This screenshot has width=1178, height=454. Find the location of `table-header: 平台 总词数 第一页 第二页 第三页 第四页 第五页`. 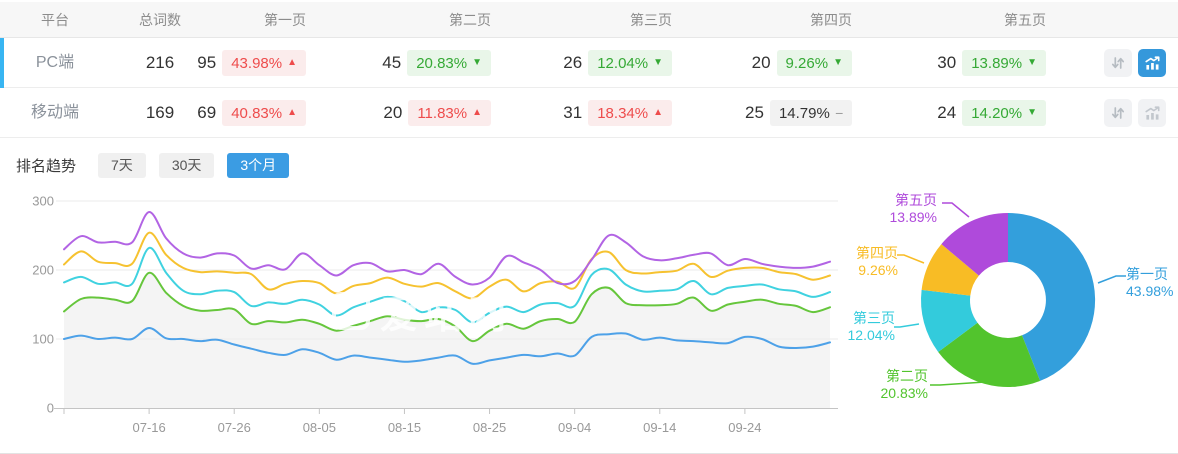

table-header: 平台 总词数 第一页 第二页 第三页 第四页 第五页 is located at coordinates (589, 20).